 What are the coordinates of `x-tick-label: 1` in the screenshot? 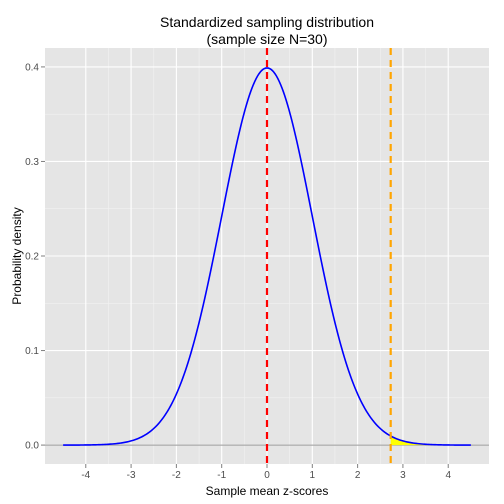 It's located at (313, 475).